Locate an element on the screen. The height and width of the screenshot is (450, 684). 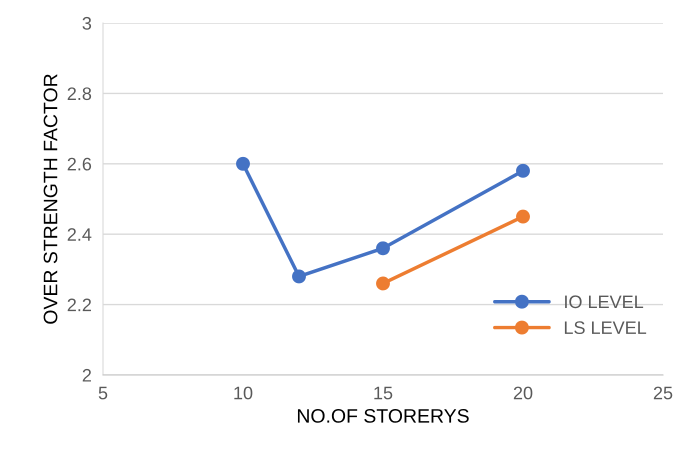
y-tick-label: 3 is located at coordinates (87, 23).